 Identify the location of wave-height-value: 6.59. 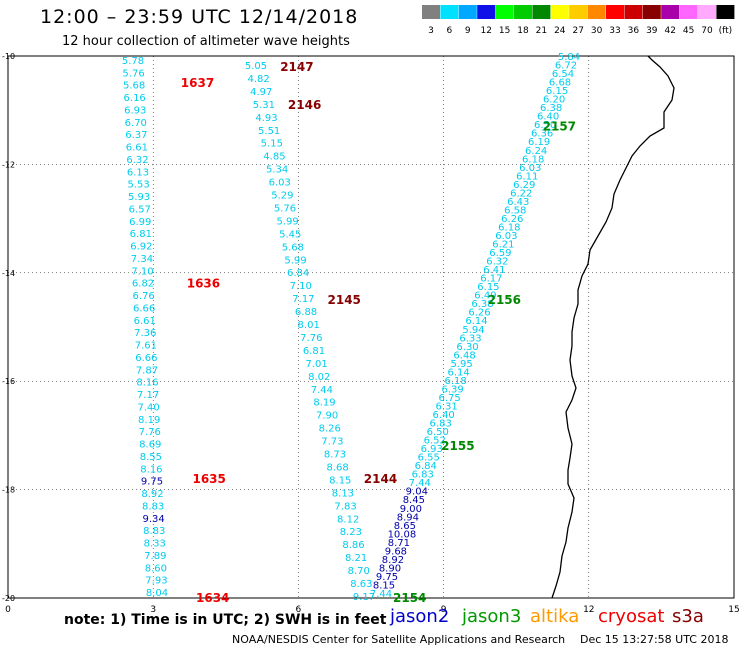
(500, 253).